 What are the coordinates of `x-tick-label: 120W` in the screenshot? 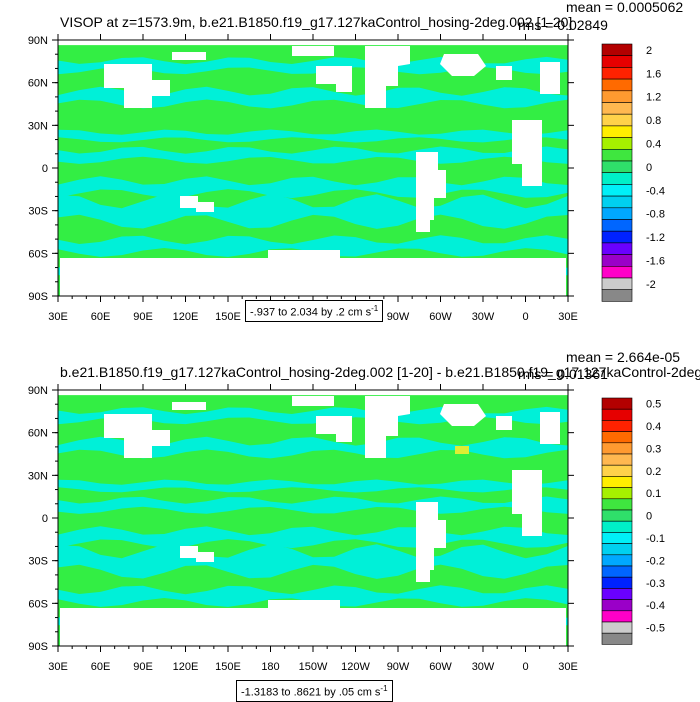 It's located at (355, 667).